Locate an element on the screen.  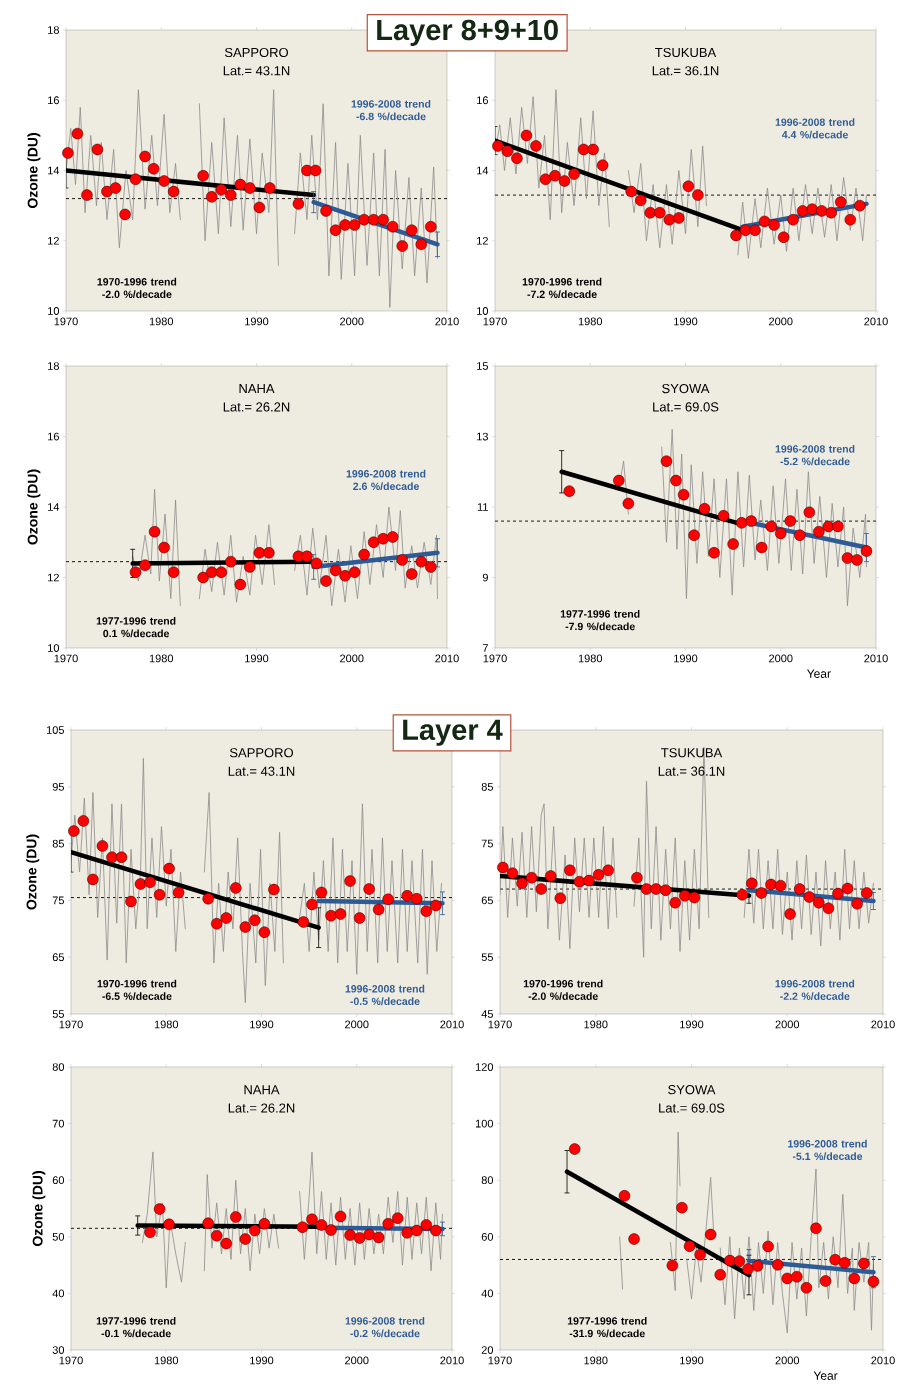
text: 1996-2008 trend -0.5 %/decade is located at coordinates (385, 995).